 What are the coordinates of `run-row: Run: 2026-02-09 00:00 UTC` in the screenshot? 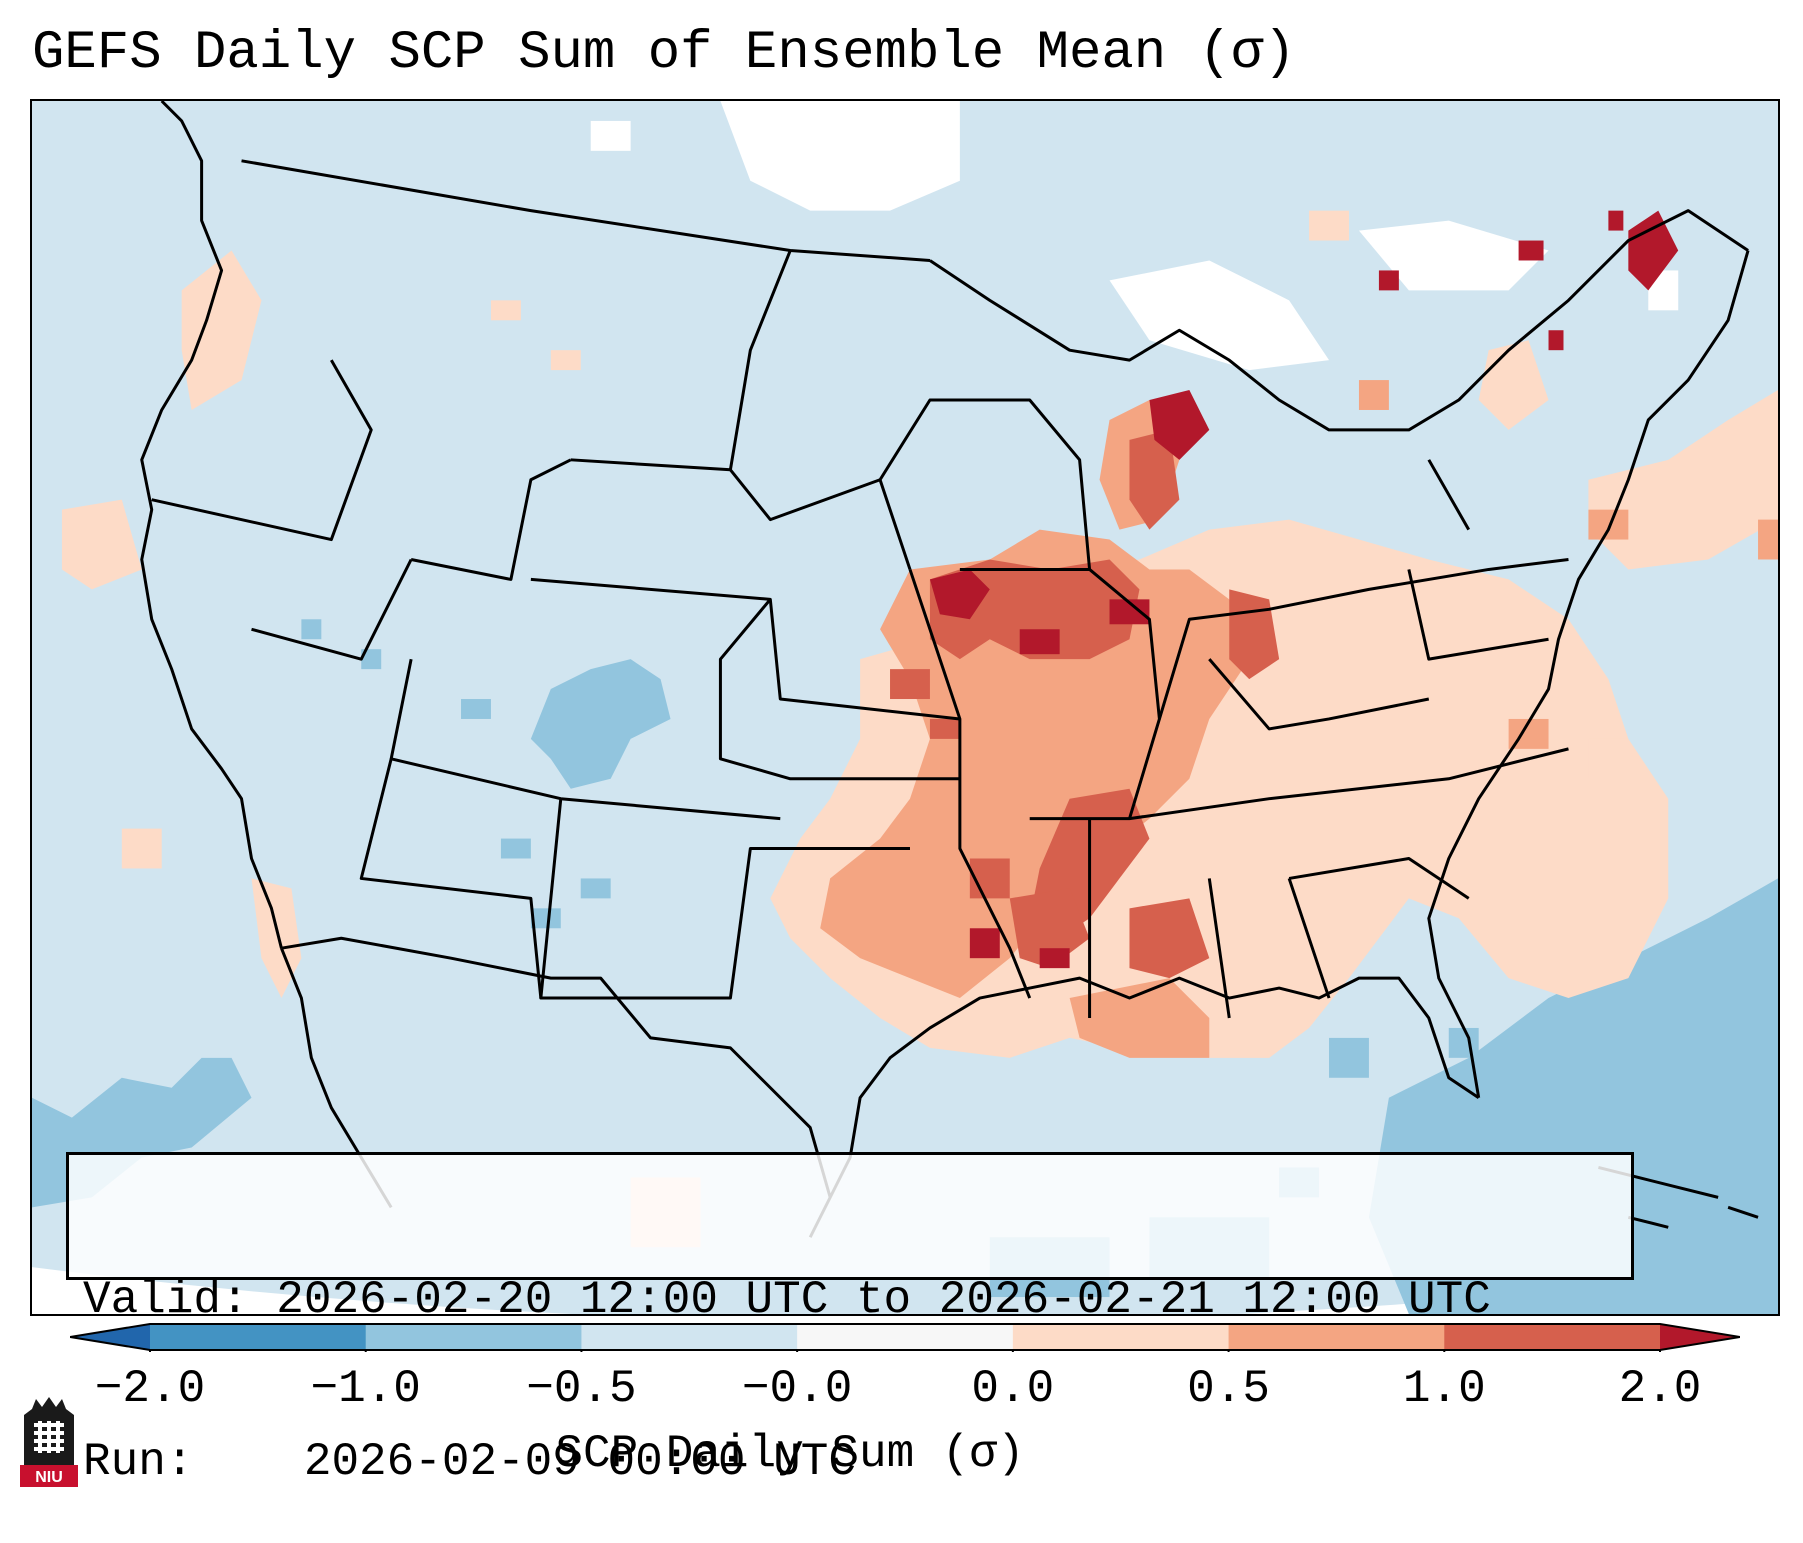 It's located at (857, 1462).